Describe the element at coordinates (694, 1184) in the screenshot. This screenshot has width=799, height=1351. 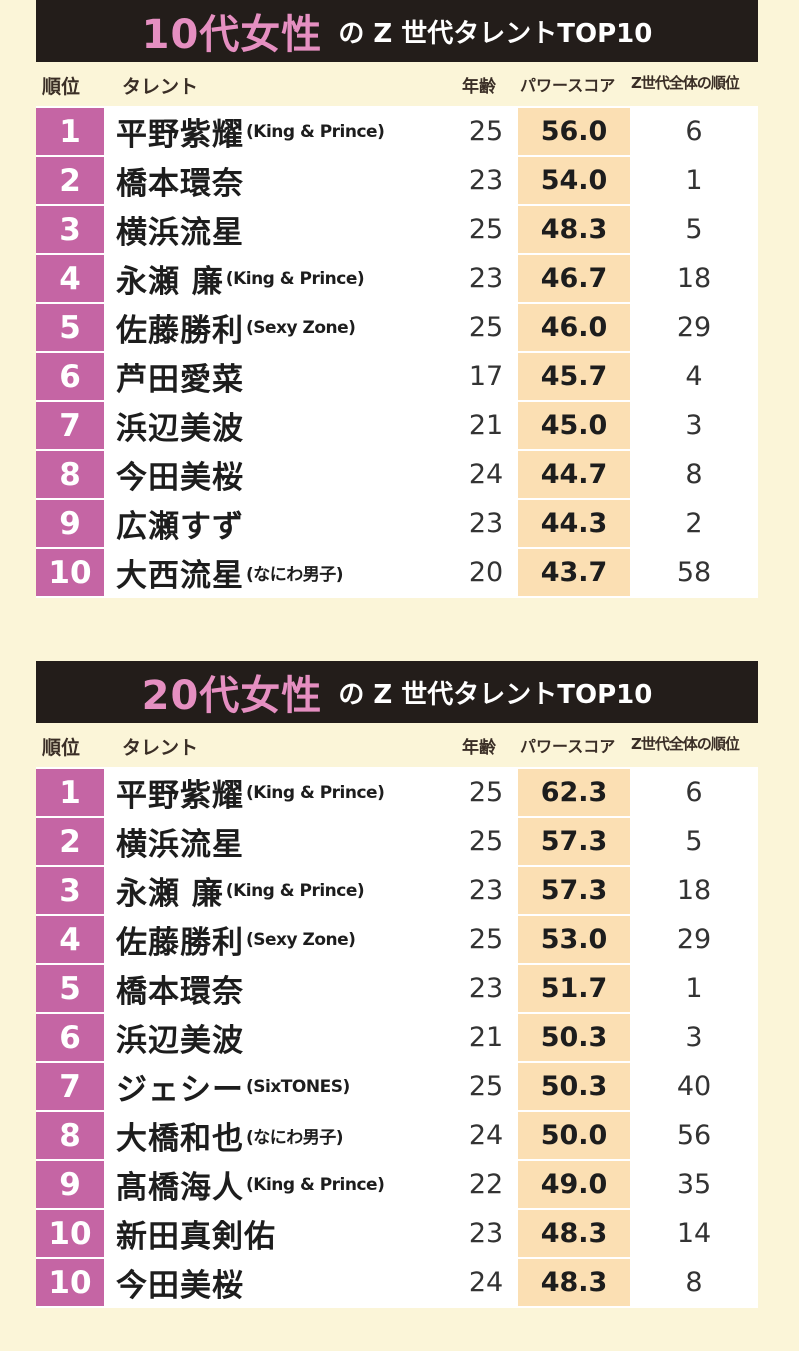
I see `overall-rank-cell: 35` at that location.